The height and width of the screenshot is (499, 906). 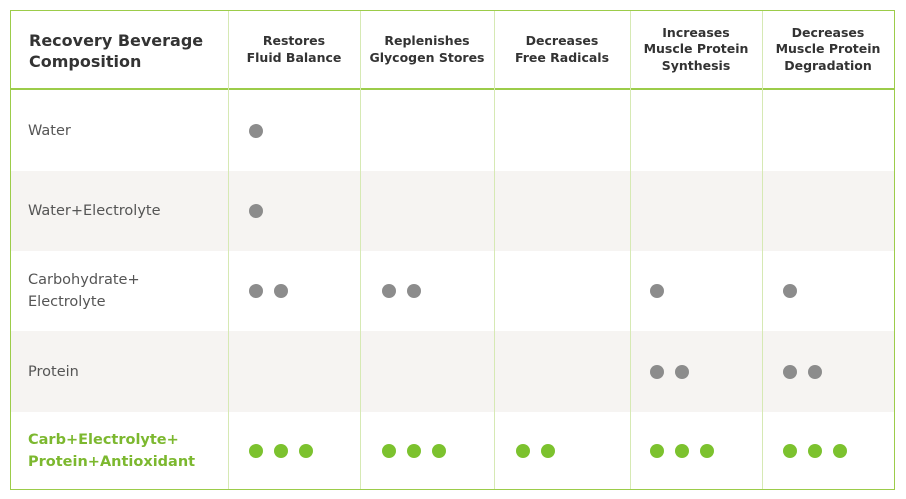 I want to click on row-label: Protein, so click(x=53, y=371).